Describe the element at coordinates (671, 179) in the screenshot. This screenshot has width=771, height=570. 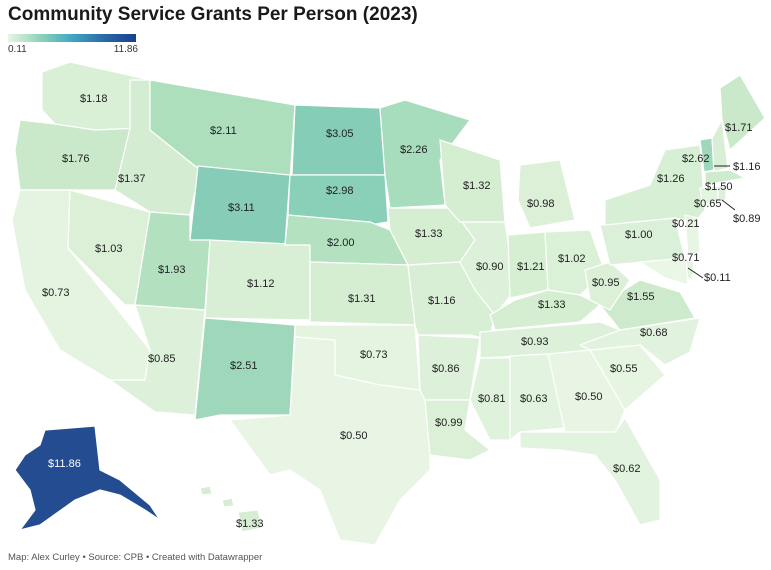
I see `label-ny: $1.26` at that location.